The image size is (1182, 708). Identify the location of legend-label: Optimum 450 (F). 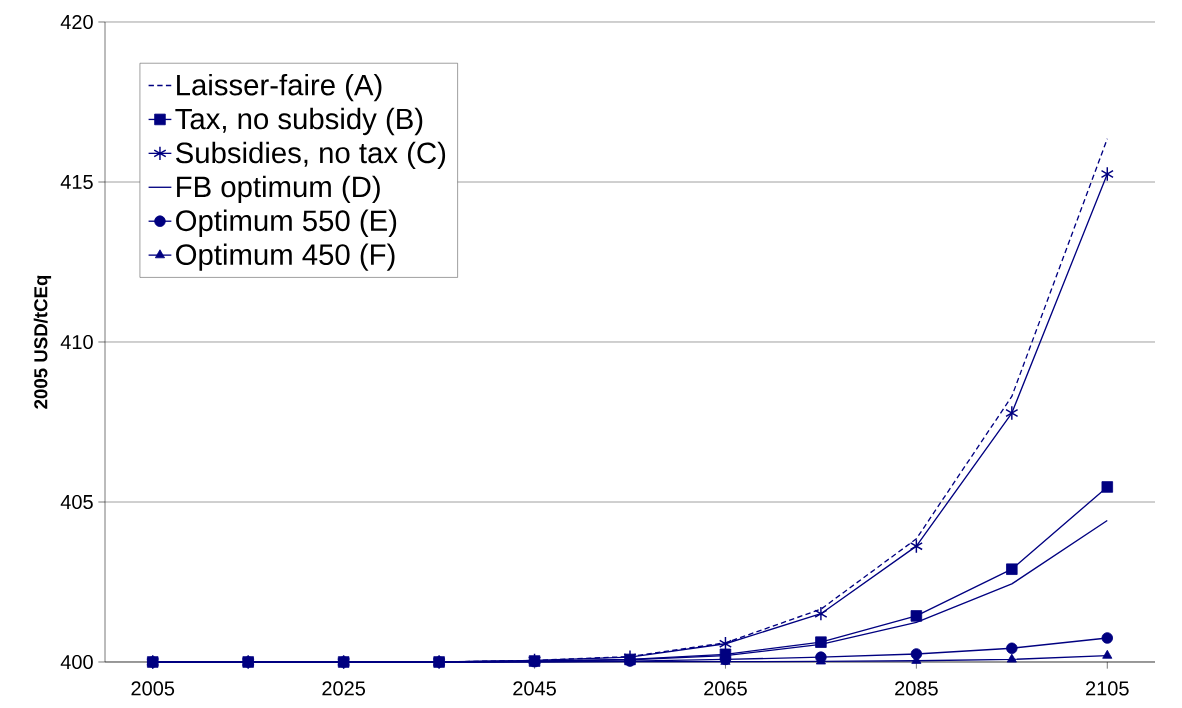
(285, 257).